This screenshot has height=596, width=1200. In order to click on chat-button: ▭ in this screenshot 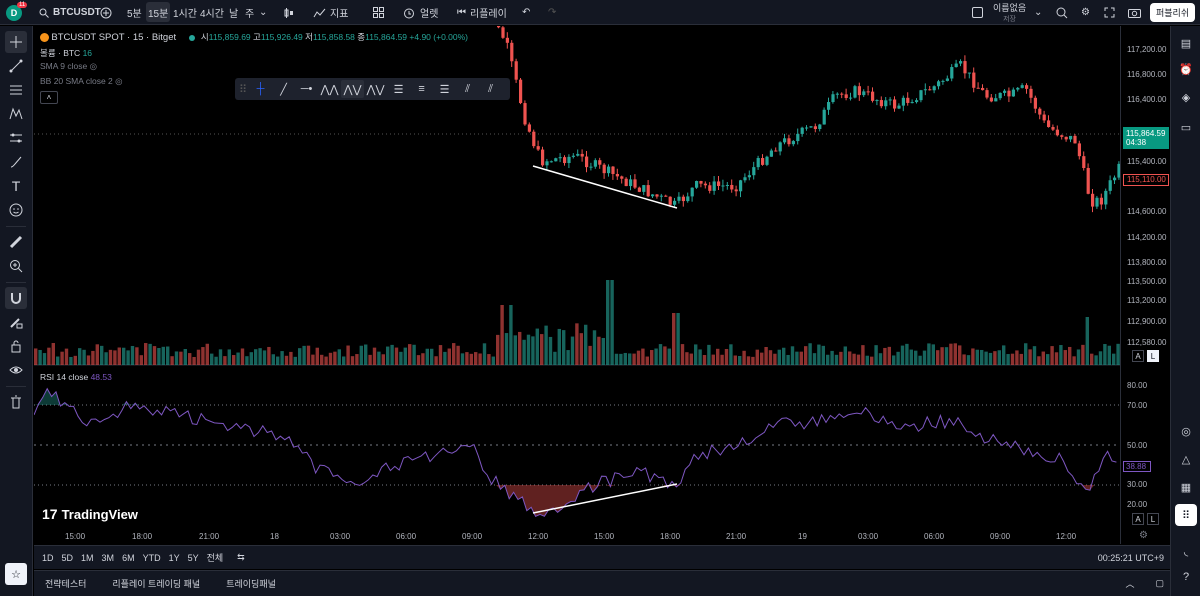, I will do `click(1186, 127)`.